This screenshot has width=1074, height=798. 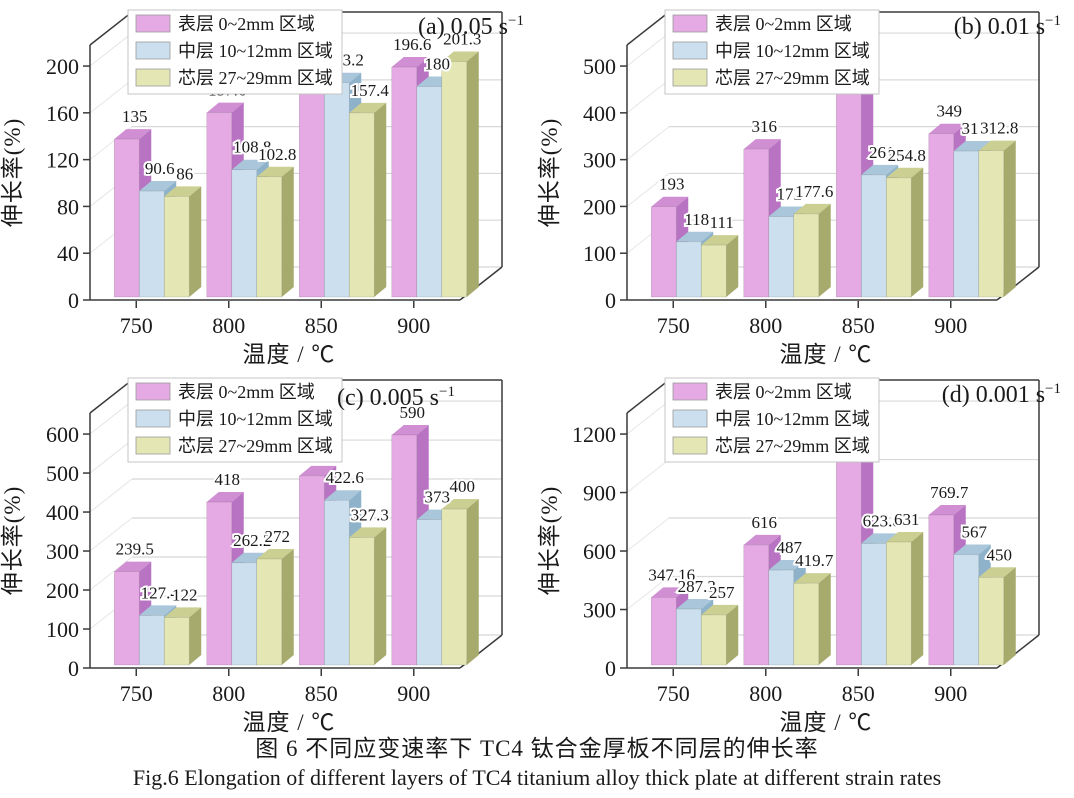 I want to click on value-label: 422.6, so click(x=345, y=477).